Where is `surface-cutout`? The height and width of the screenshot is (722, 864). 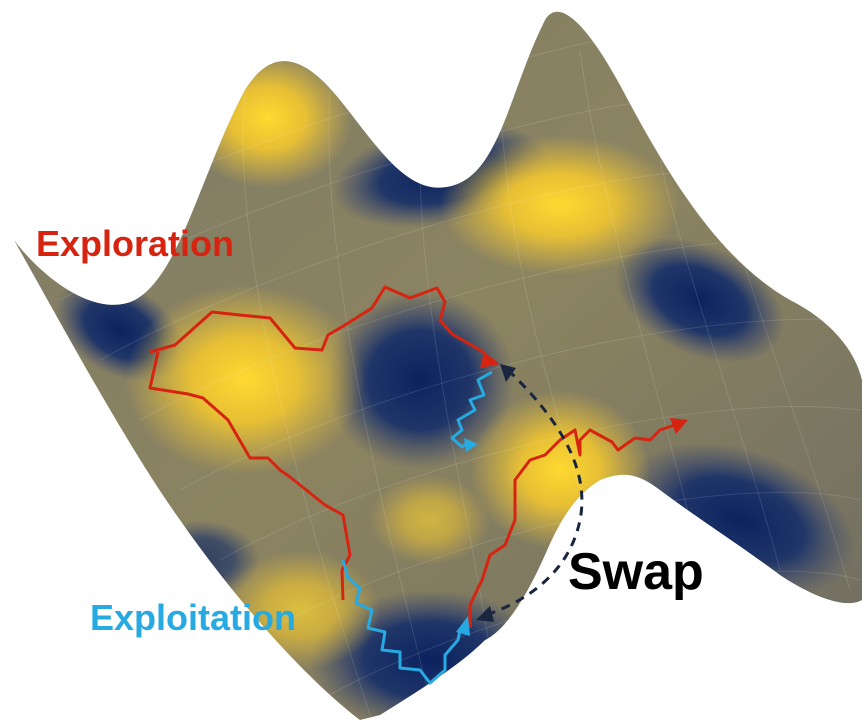 surface-cutout is located at coordinates (665, 547).